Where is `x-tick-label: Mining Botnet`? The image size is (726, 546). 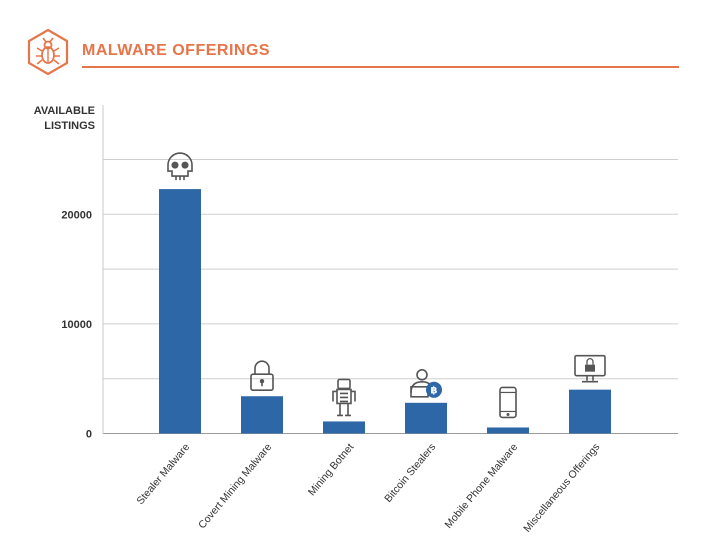 x-tick-label: Mining Botnet is located at coordinates (331, 469).